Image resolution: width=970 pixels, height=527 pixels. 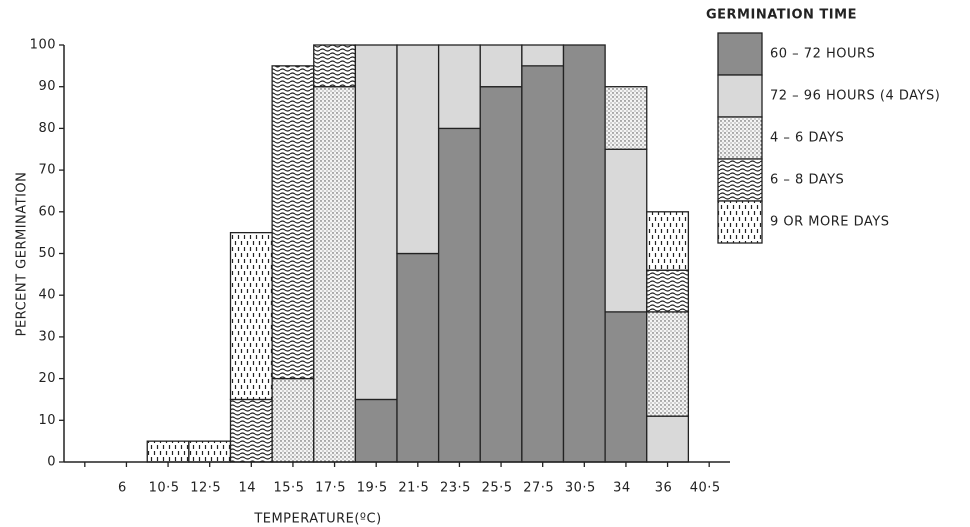 What do you see at coordinates (47, 86) in the screenshot?
I see `y-tick-label: 90` at bounding box center [47, 86].